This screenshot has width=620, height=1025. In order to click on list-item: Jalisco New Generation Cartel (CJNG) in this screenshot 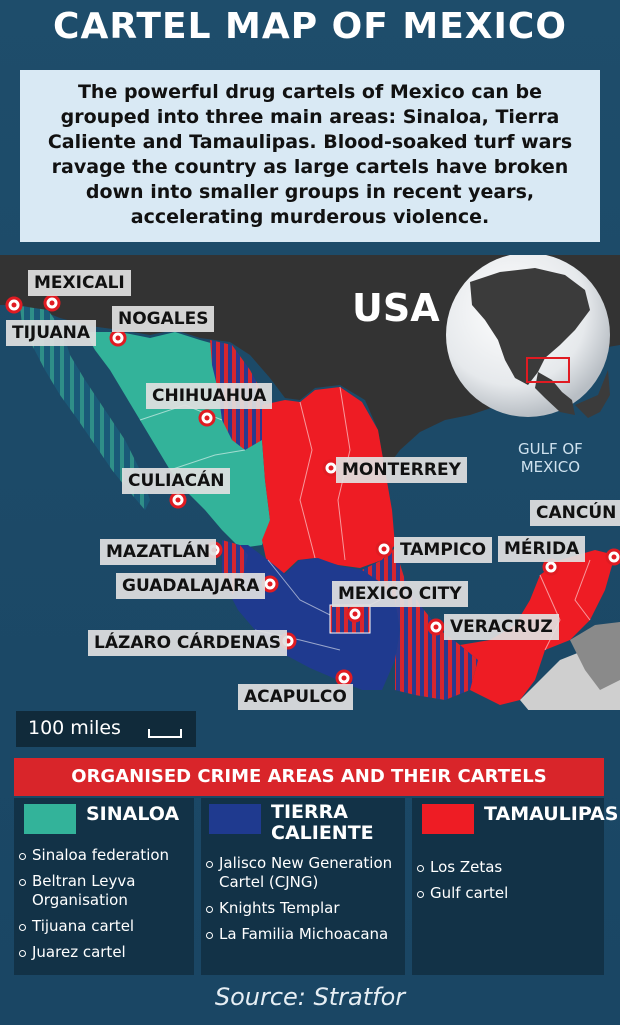, I will do `click(303, 873)`.